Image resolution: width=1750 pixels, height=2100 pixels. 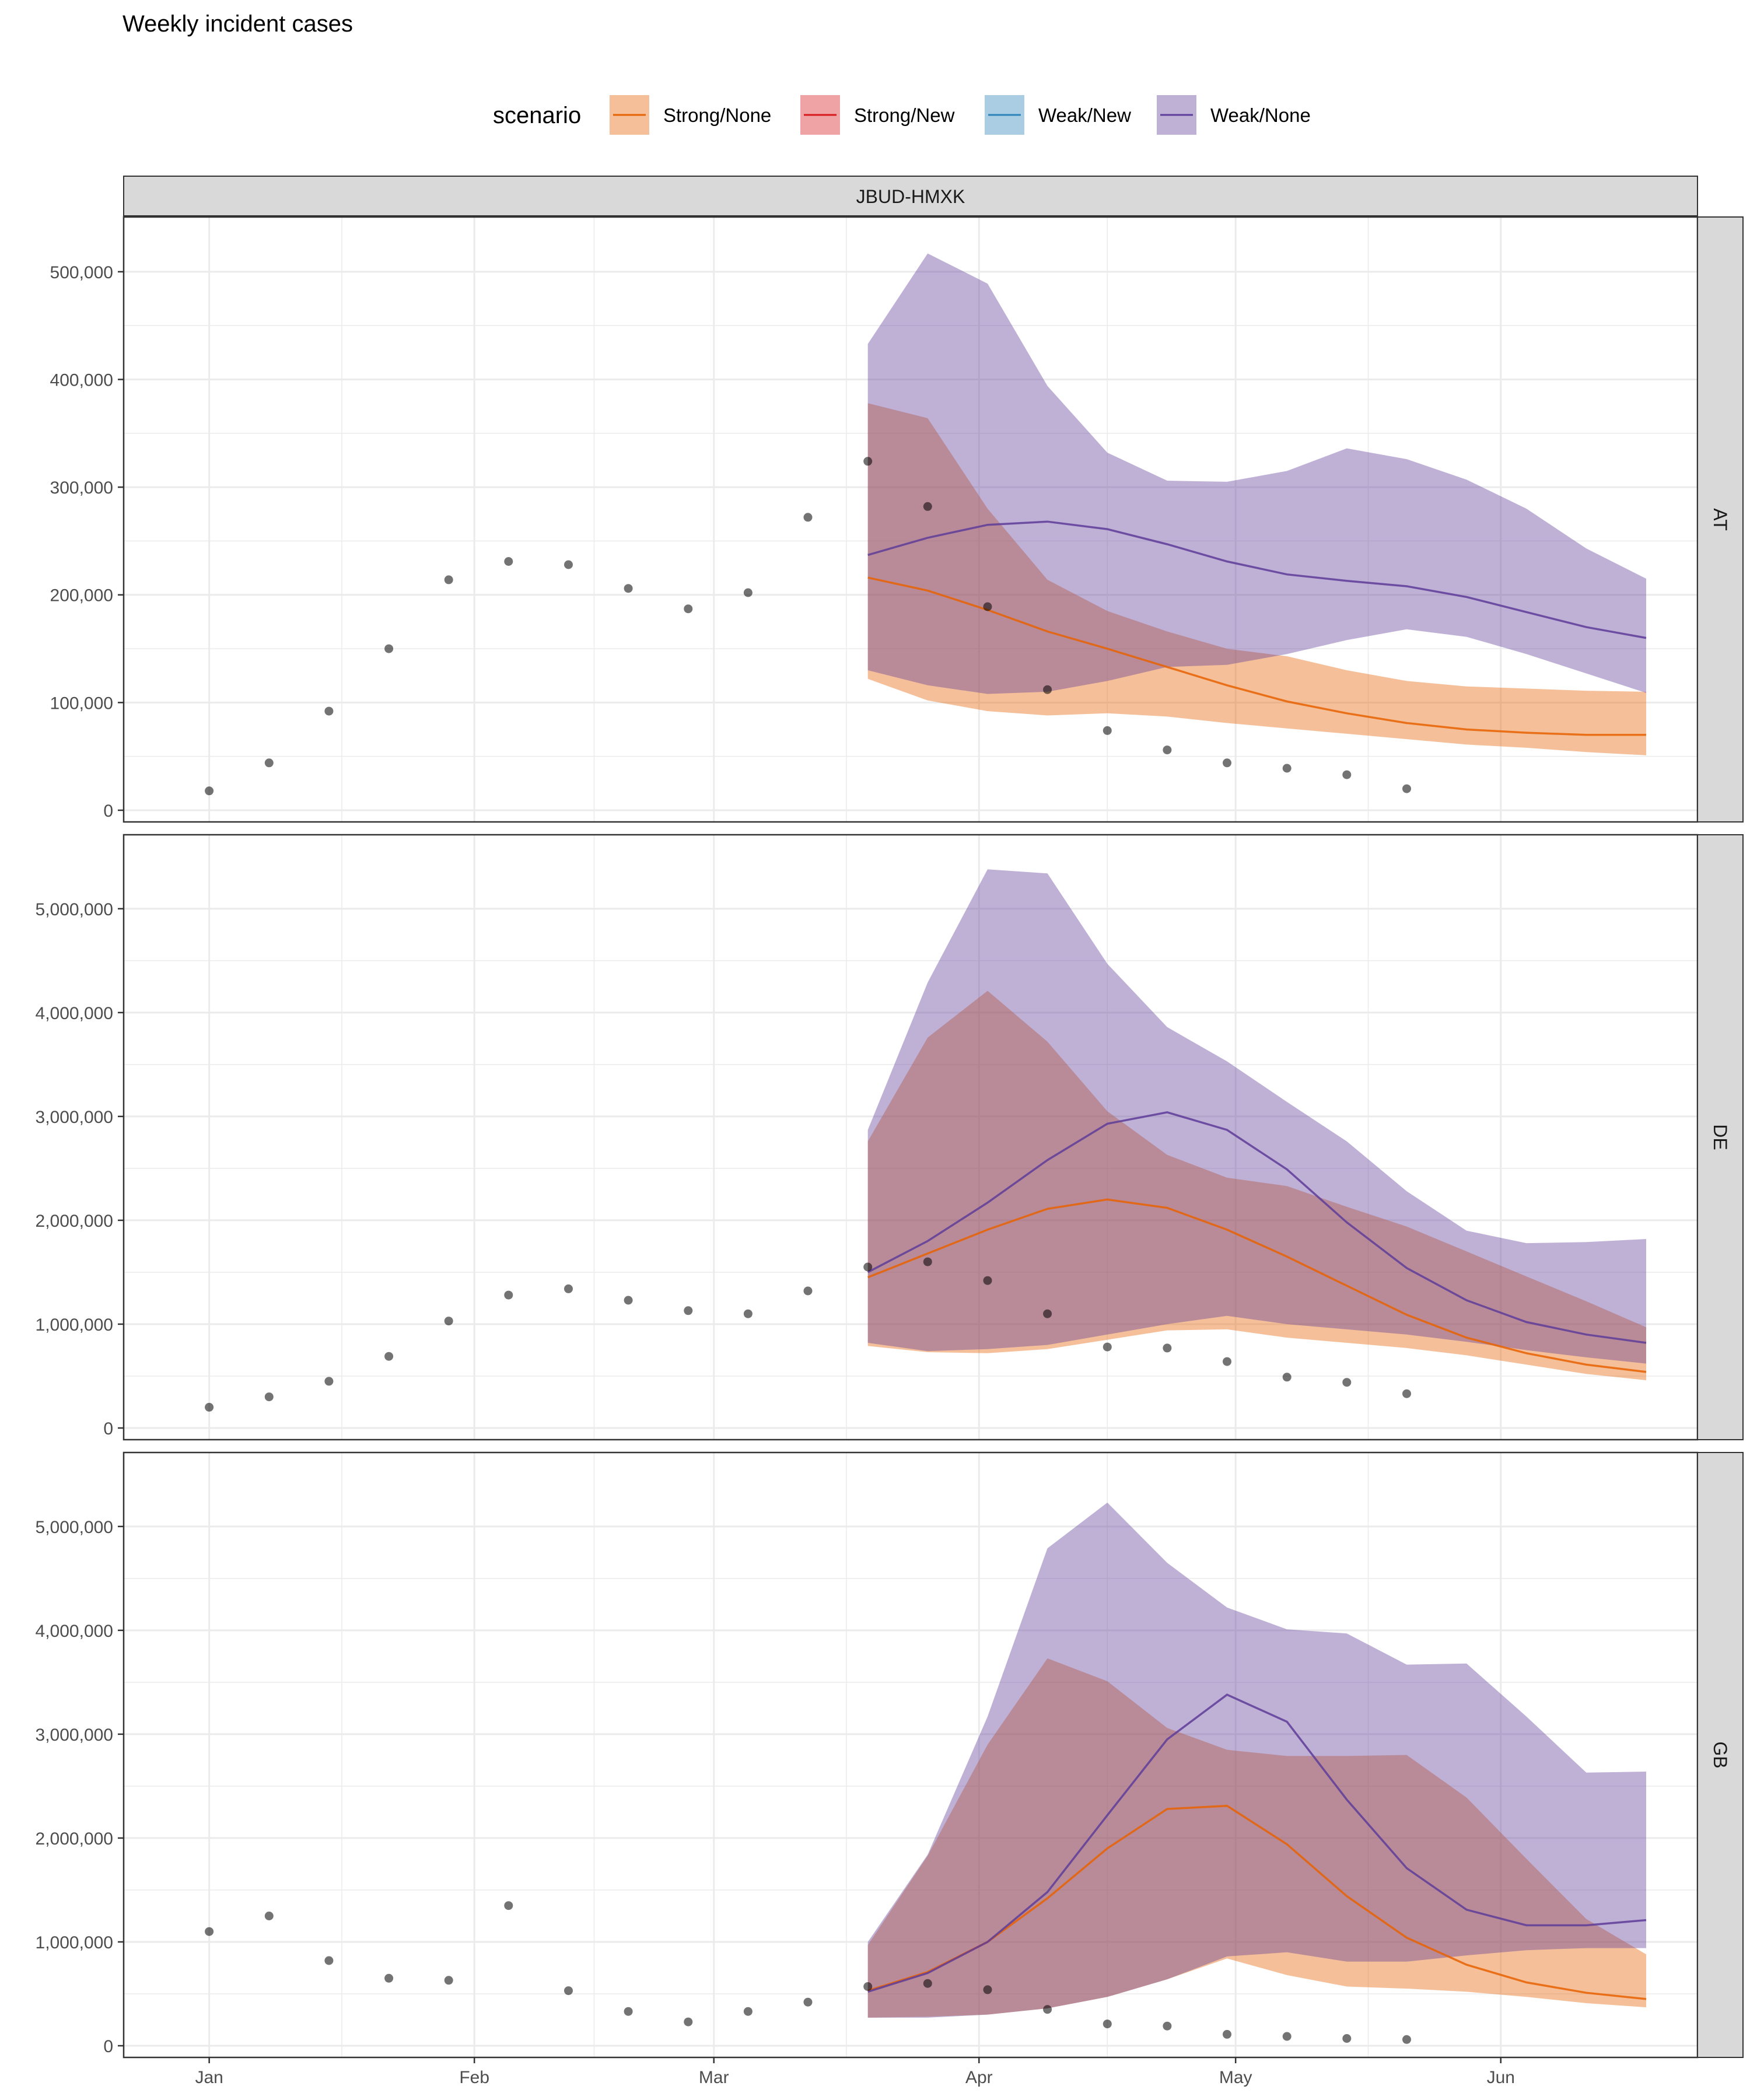 I want to click on facet-row-label: DE, so click(x=1720, y=1137).